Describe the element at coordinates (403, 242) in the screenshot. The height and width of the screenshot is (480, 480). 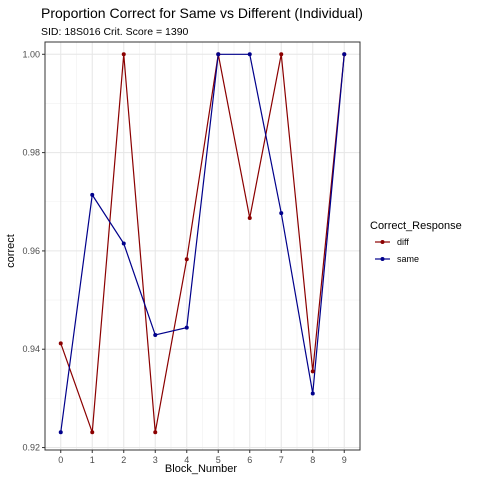
I see `legend-label-diff: diff` at that location.